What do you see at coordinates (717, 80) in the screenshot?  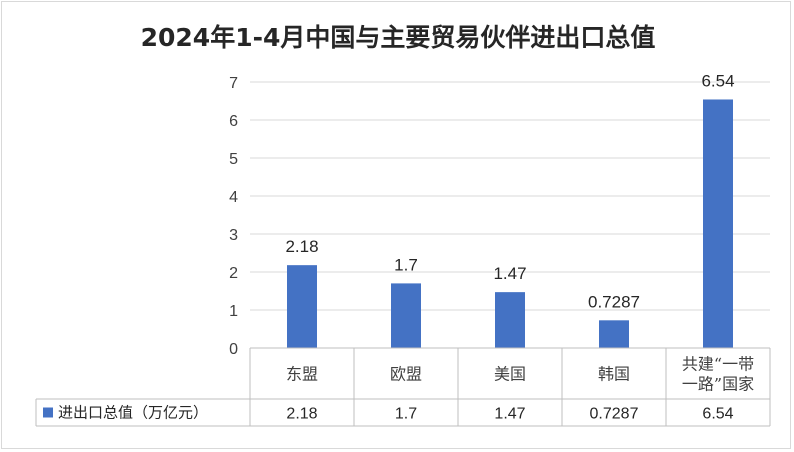 I see `data-label-4: 6.54` at bounding box center [717, 80].